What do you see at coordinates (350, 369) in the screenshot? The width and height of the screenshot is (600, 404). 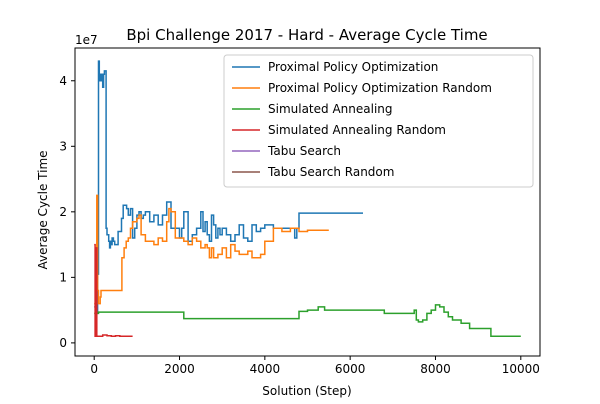 I see `x-tick-label: 6000` at bounding box center [350, 369].